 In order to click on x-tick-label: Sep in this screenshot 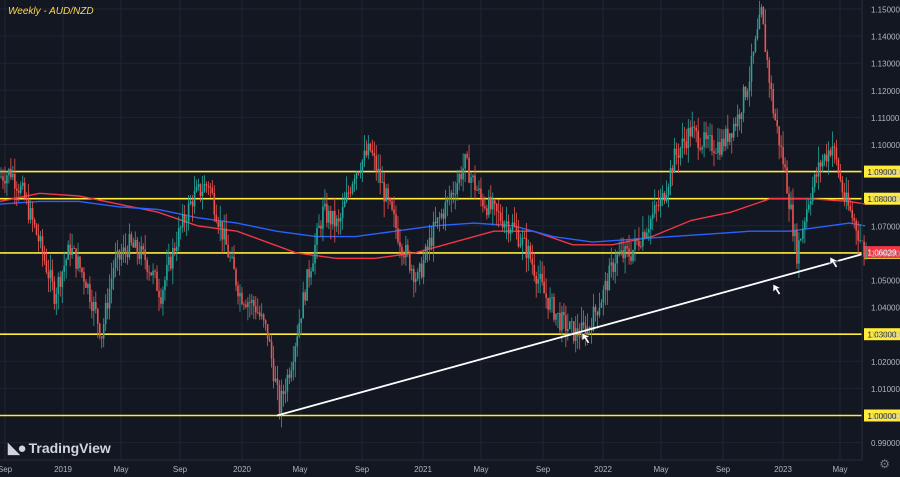, I will do `click(543, 469)`.